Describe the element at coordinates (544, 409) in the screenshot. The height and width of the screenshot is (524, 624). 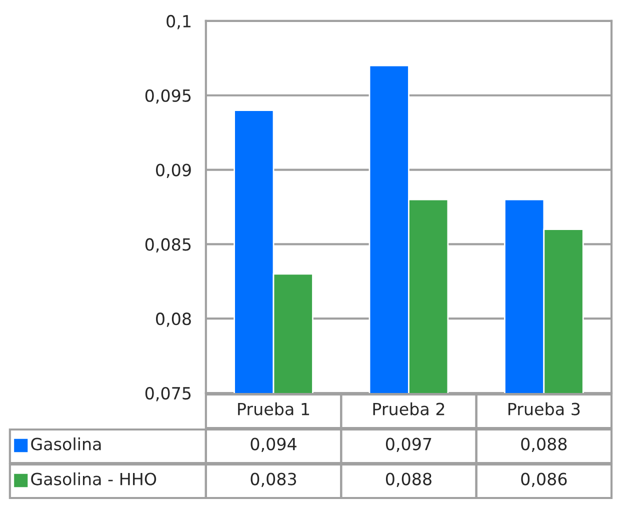
I see `x-tick-label: Prueba 3` at that location.